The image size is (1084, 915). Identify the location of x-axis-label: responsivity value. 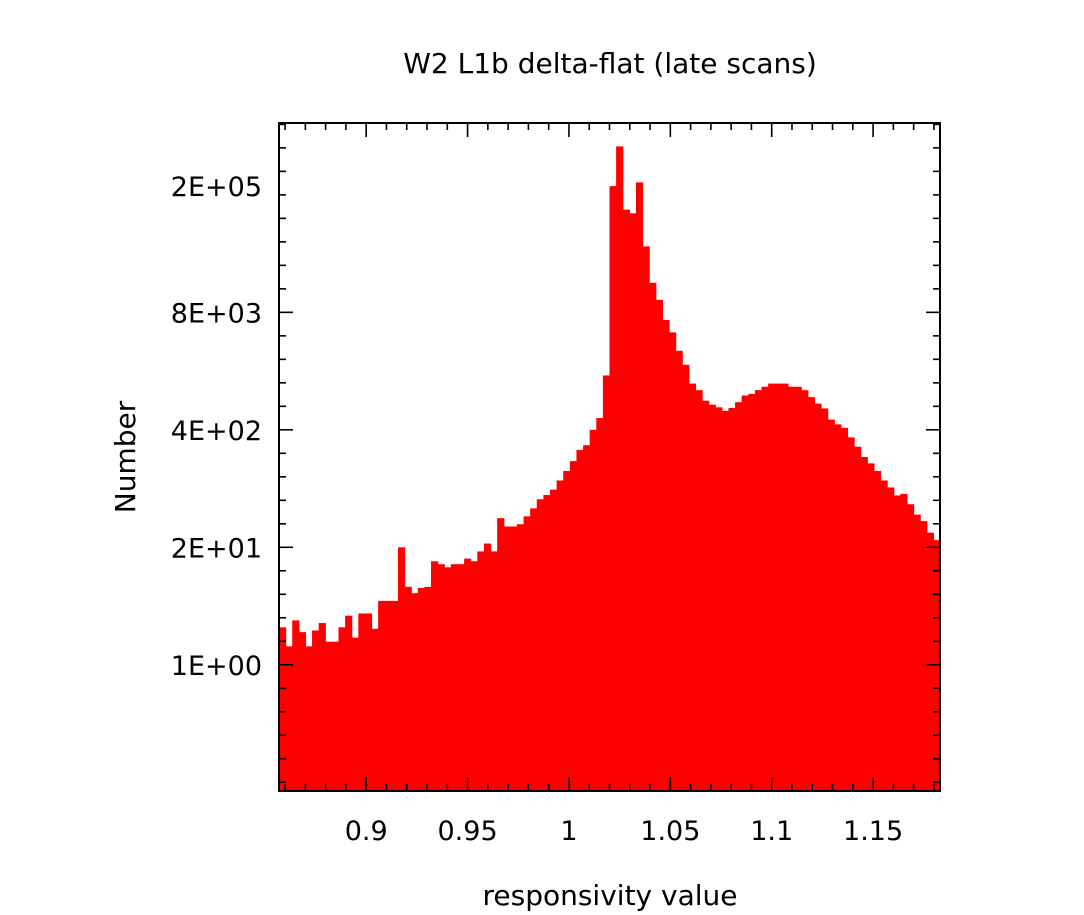
(609, 895).